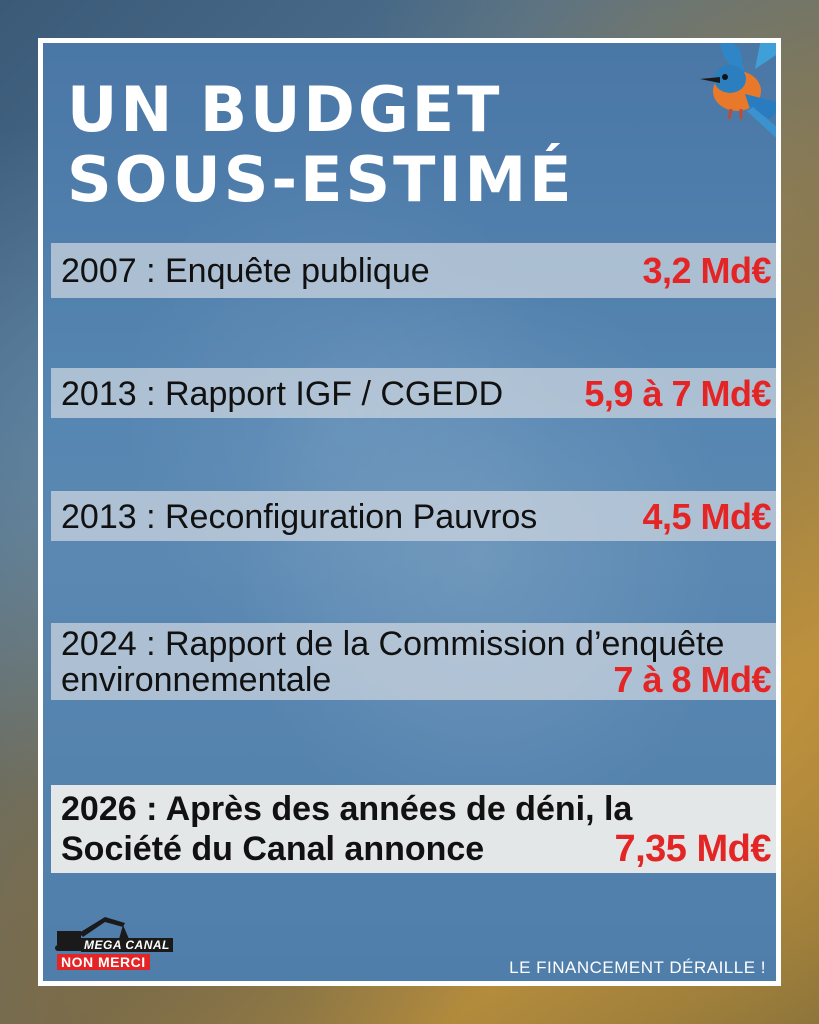 The image size is (819, 1024). Describe the element at coordinates (245, 271) in the screenshot. I see `row-label: 2007 : Enquête publique` at that location.